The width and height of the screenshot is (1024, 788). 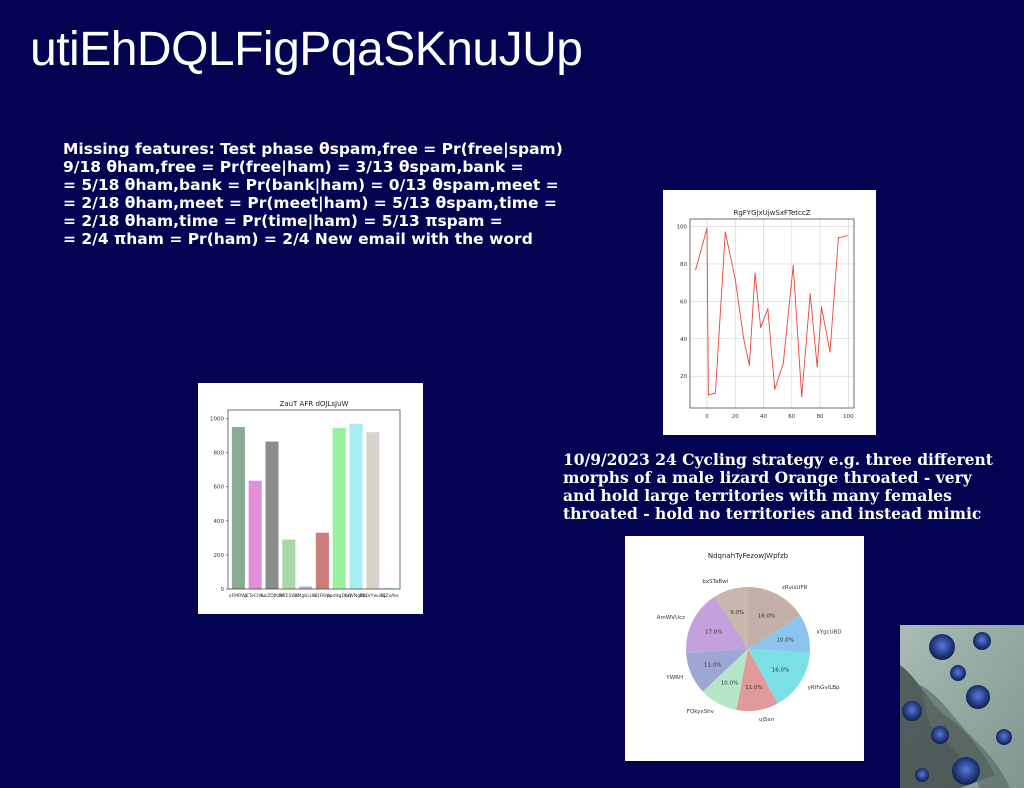 I want to click on x-tick-label: 100, so click(x=848, y=417).